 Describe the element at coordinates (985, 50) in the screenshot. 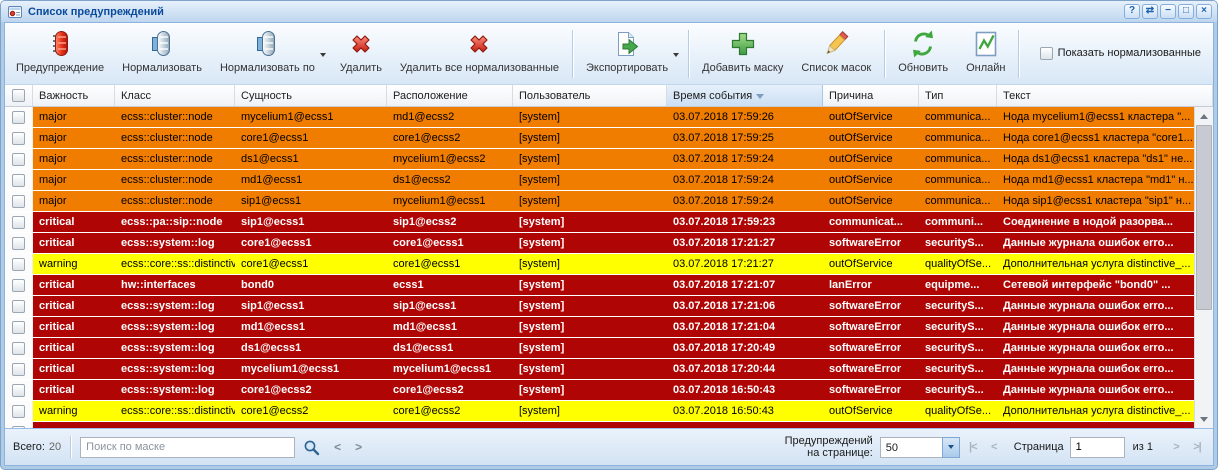

I see `online-button: Онлайн` at that location.